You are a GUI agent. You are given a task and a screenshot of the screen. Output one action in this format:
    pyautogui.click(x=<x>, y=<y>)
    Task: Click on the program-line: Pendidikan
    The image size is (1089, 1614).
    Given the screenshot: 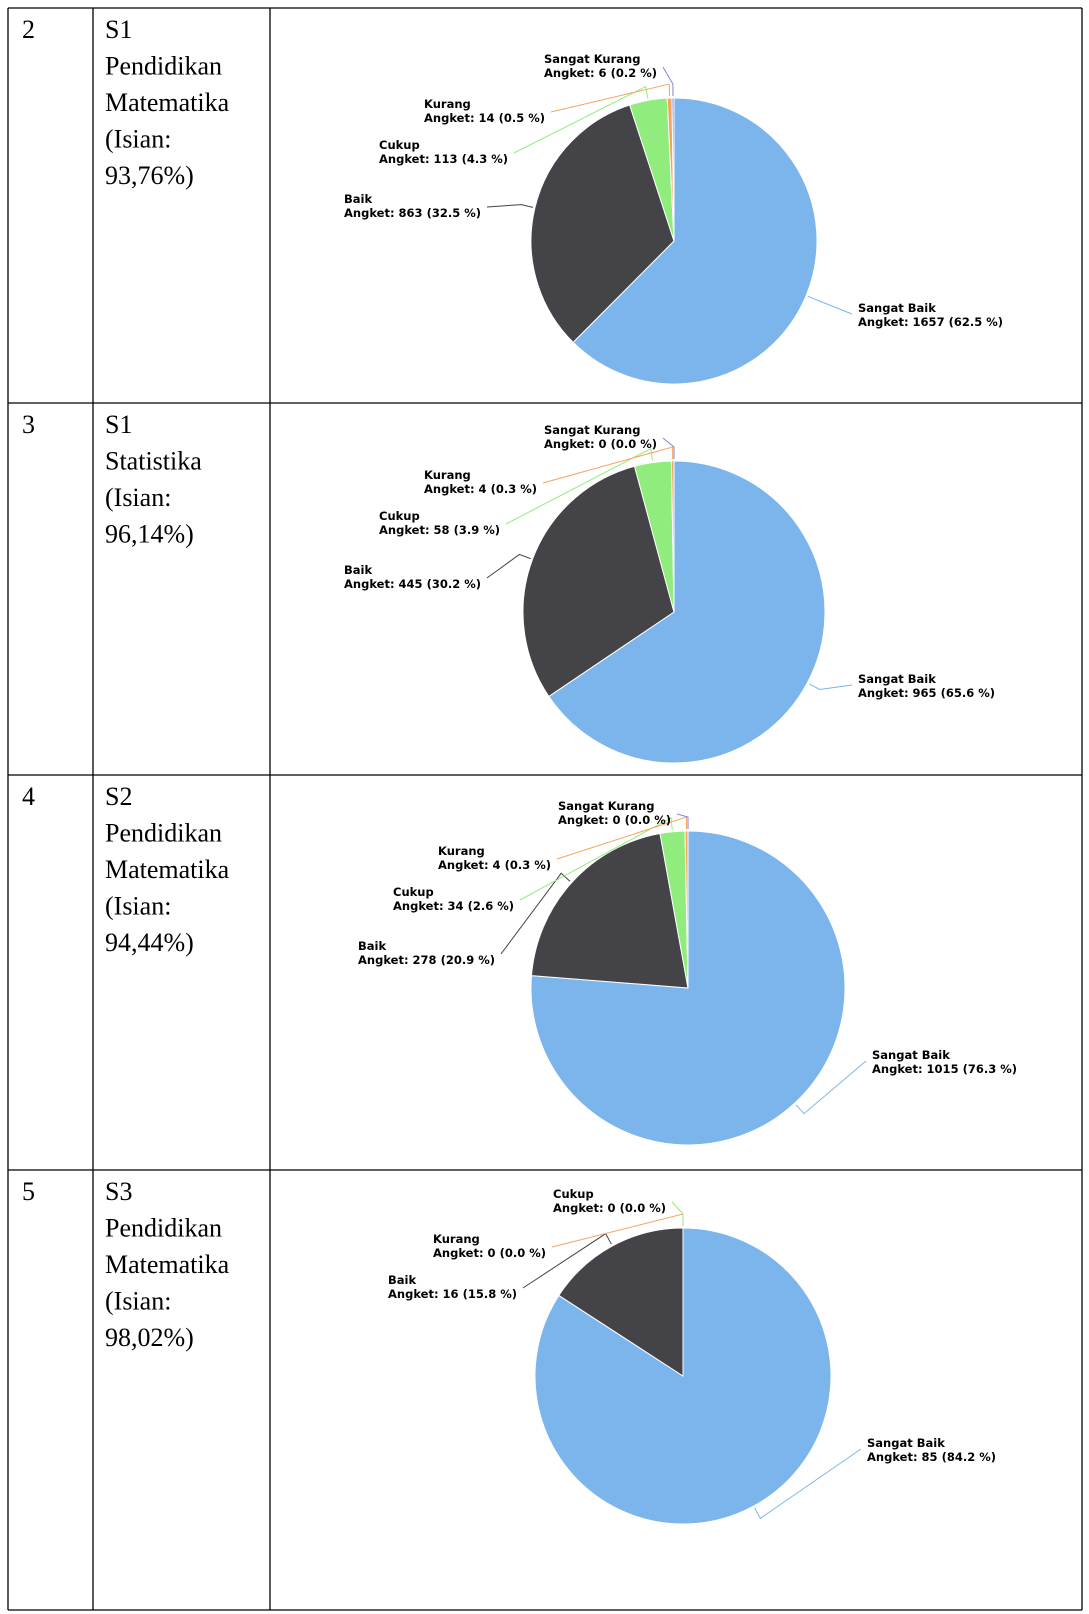 What is the action you would take?
    pyautogui.click(x=163, y=66)
    